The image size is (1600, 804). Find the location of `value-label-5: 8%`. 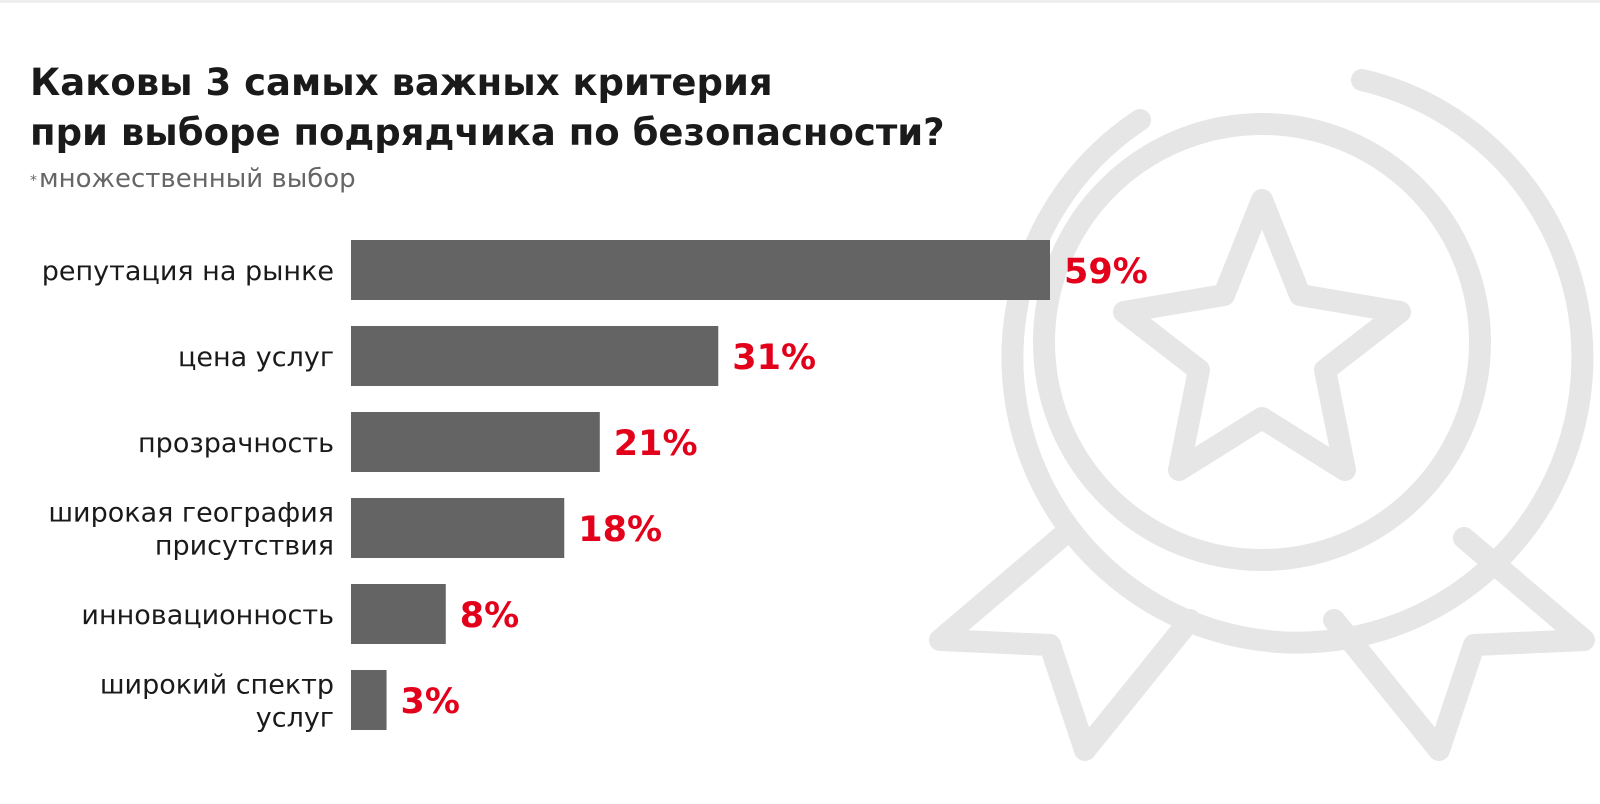

value-label-5: 8% is located at coordinates (489, 616).